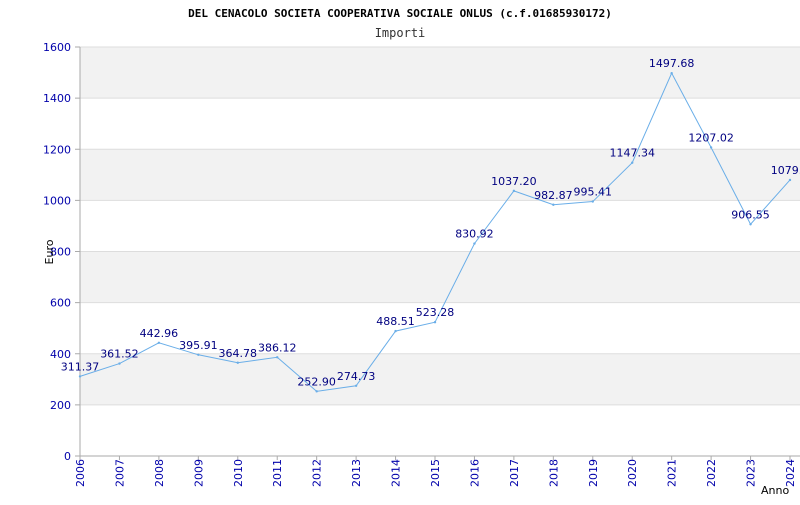 This screenshot has height=505, width=800. I want to click on data-label: 995.41, so click(593, 192).